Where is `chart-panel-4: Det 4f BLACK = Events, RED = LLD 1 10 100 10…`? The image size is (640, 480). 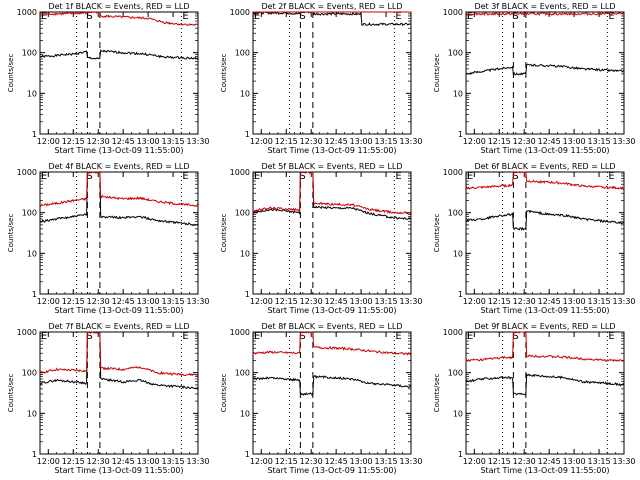
chart-panel-4: Det 4f BLACK = Events, RED = LLD 1 10 100 10… is located at coordinates (108, 238).